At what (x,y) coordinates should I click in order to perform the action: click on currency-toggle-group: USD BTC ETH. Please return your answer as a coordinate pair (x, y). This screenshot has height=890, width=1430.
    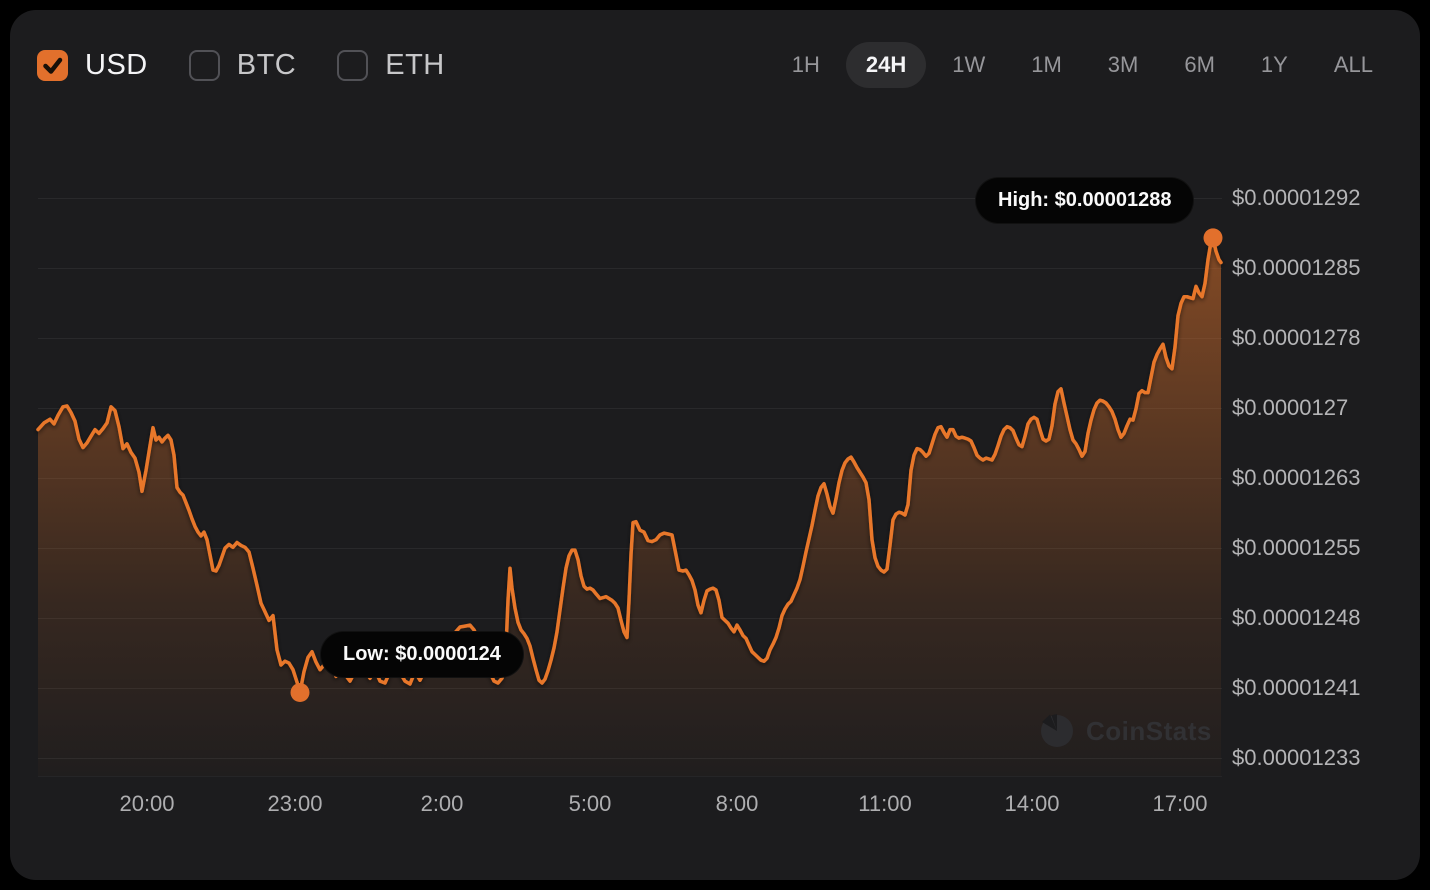
    Looking at the image, I should click on (241, 65).